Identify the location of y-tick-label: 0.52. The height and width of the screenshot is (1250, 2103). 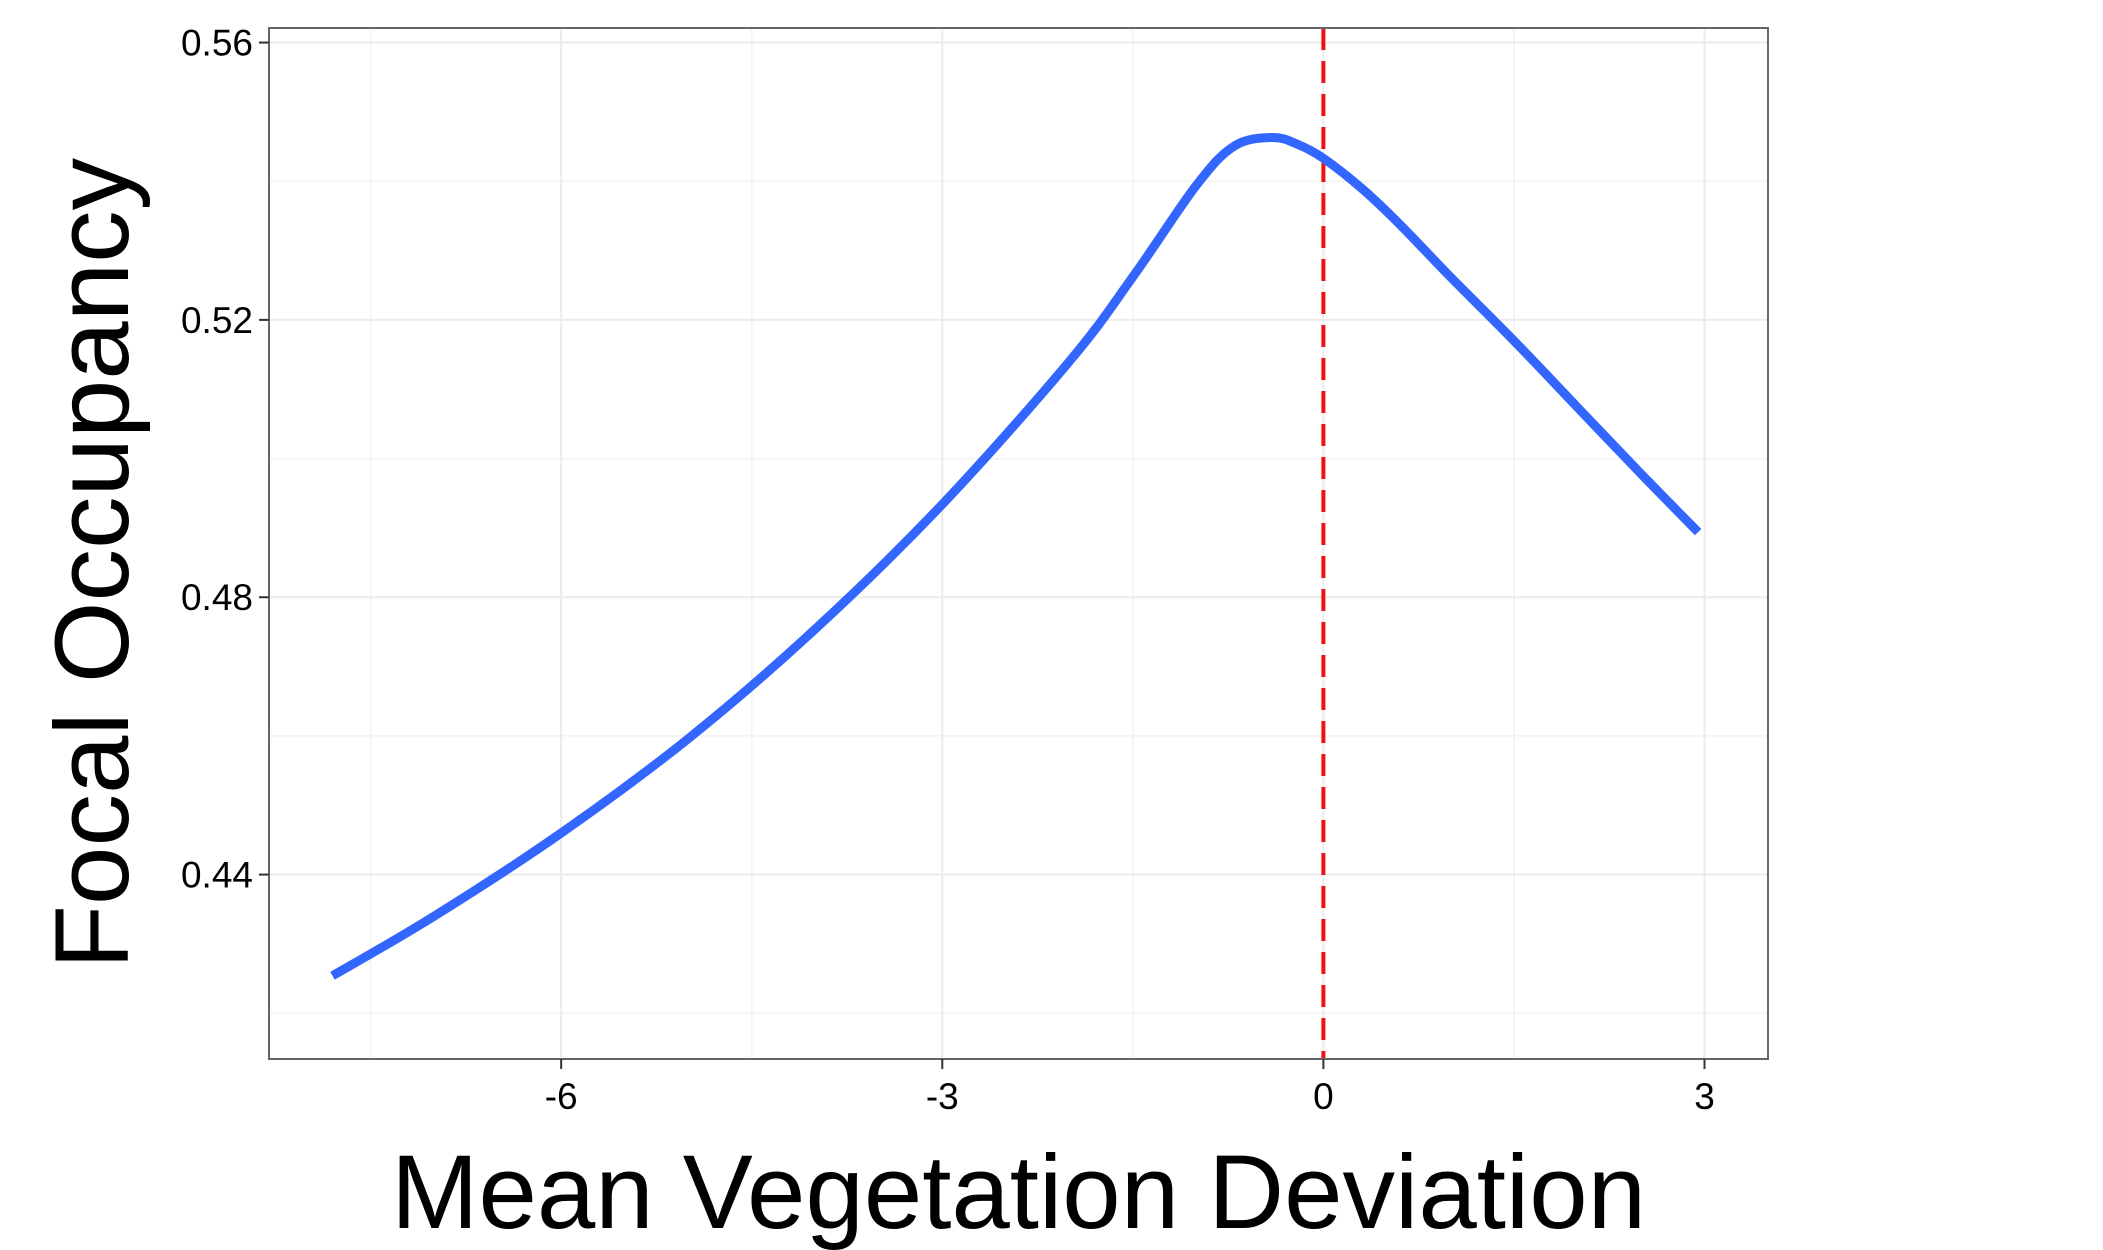
(217, 320).